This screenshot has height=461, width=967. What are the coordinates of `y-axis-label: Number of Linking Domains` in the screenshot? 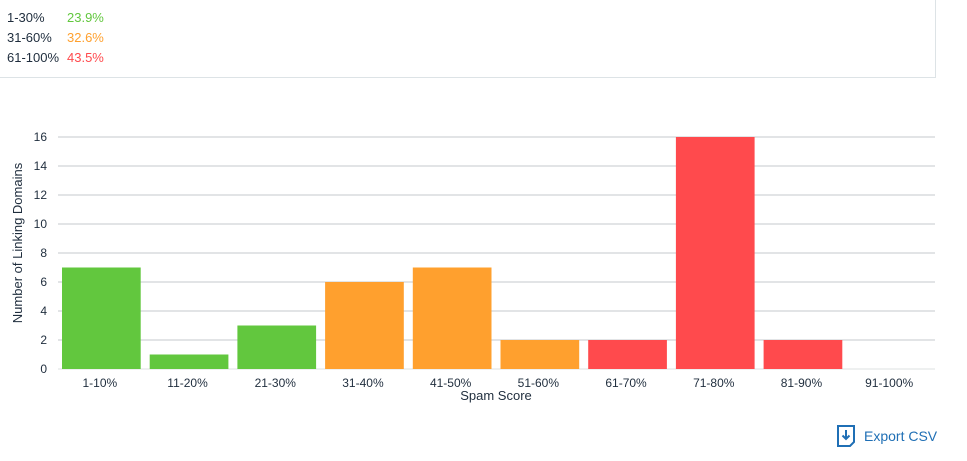 It's located at (17, 242).